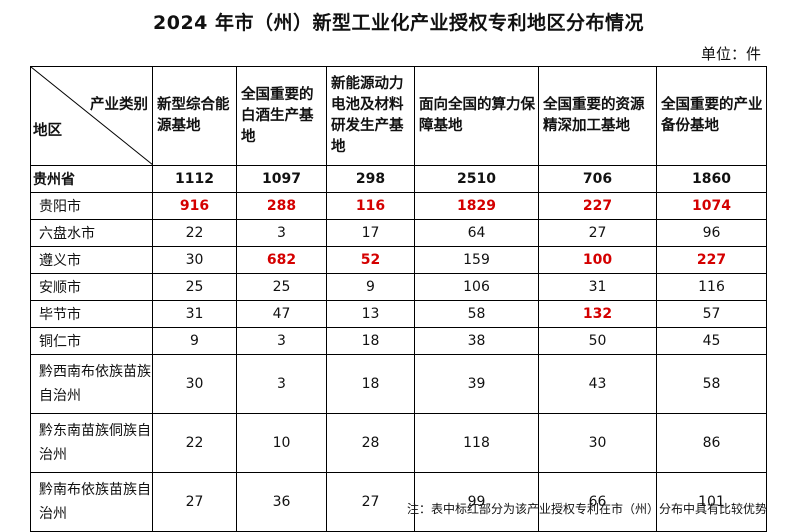  I want to click on value-cell: 28, so click(370, 443).